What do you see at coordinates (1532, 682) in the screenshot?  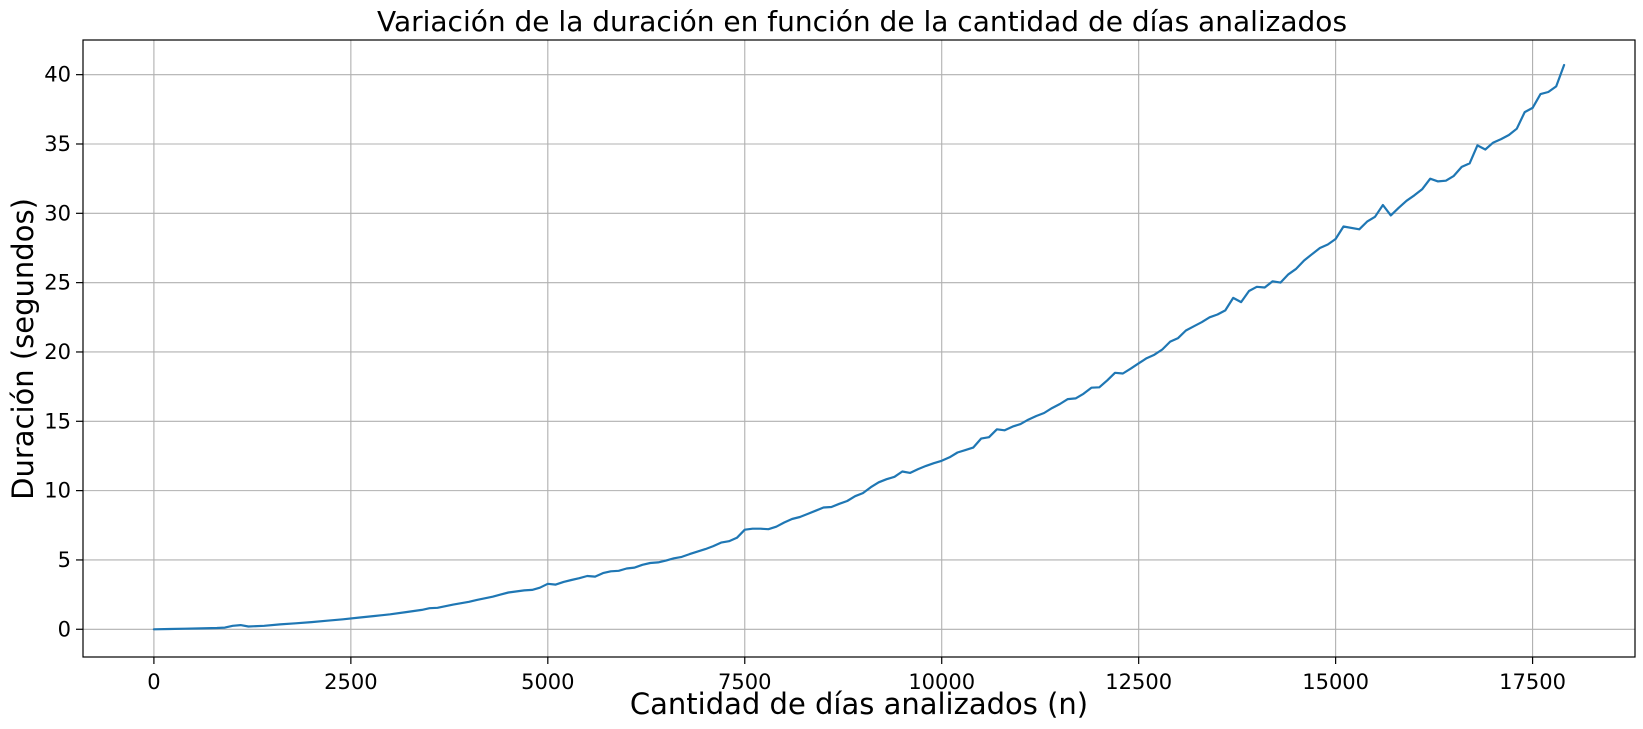 I see `x-tick-label: 17500` at bounding box center [1532, 682].